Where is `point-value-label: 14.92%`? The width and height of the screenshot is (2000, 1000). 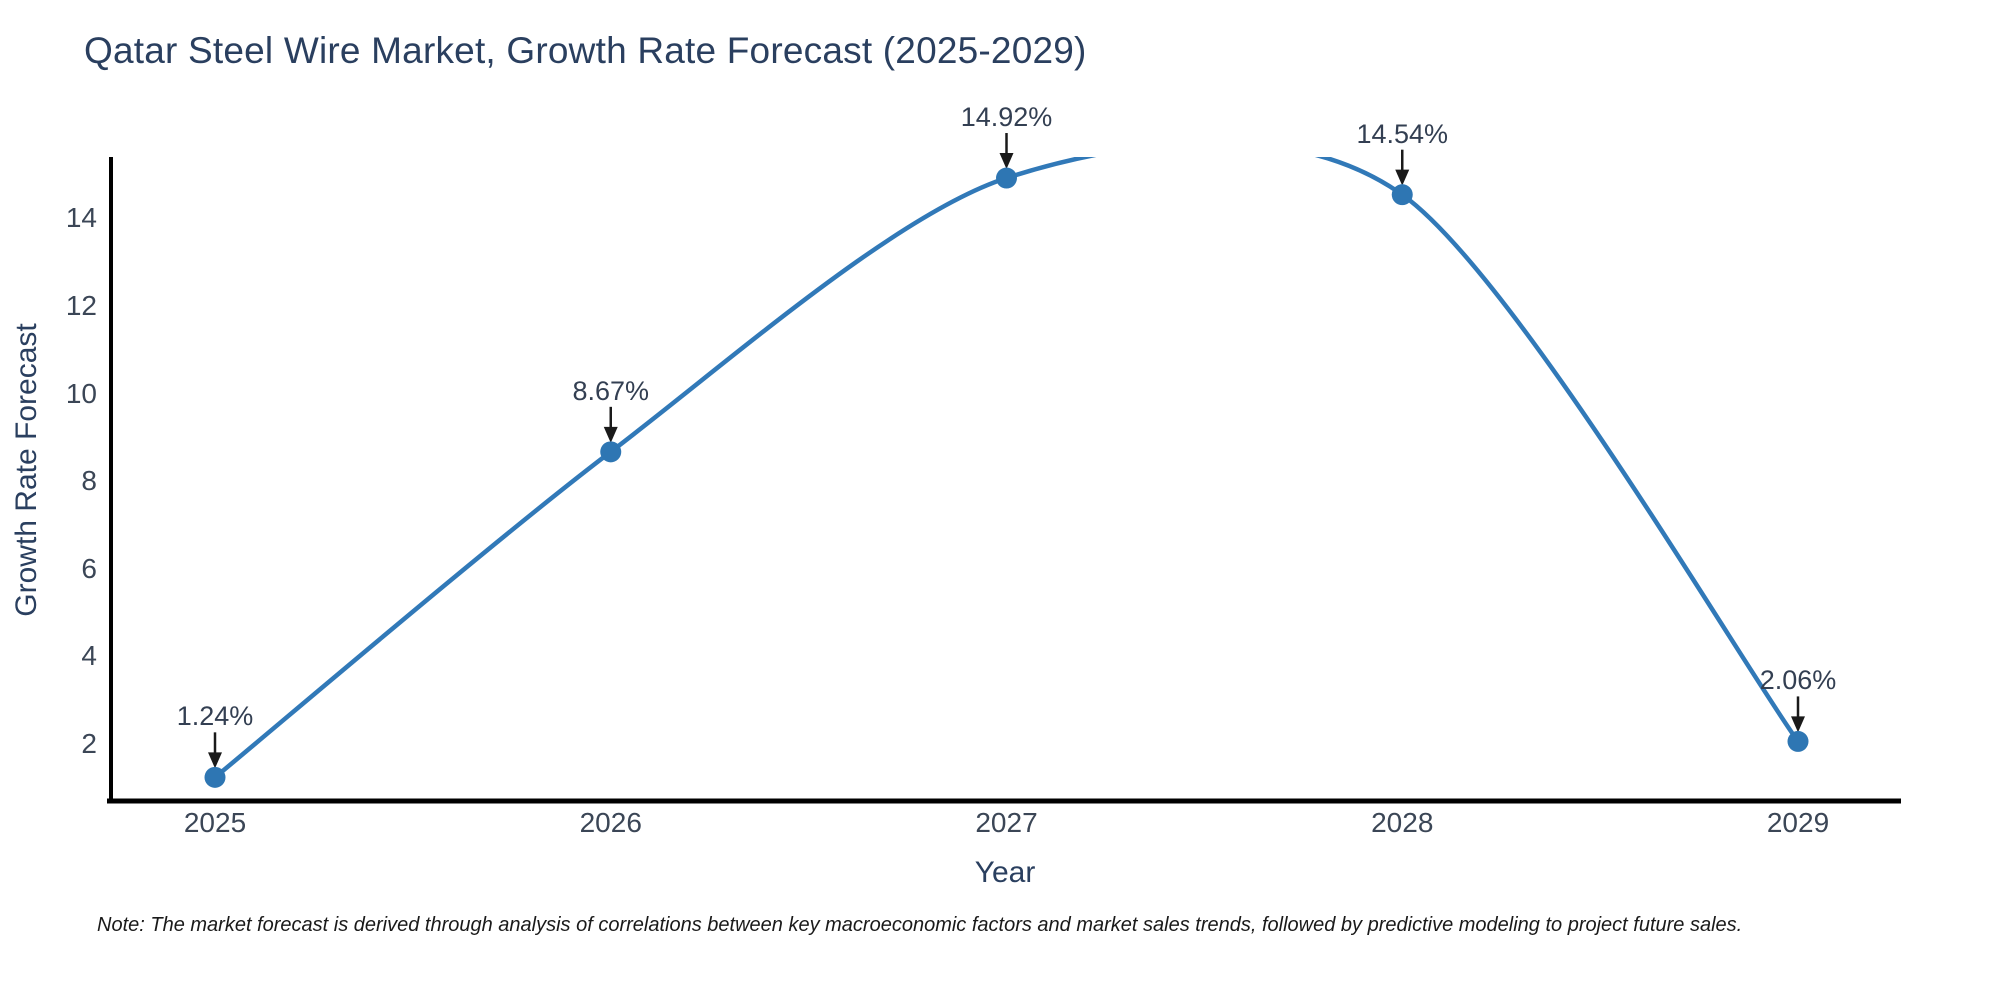 point-value-label: 14.92% is located at coordinates (1006, 117).